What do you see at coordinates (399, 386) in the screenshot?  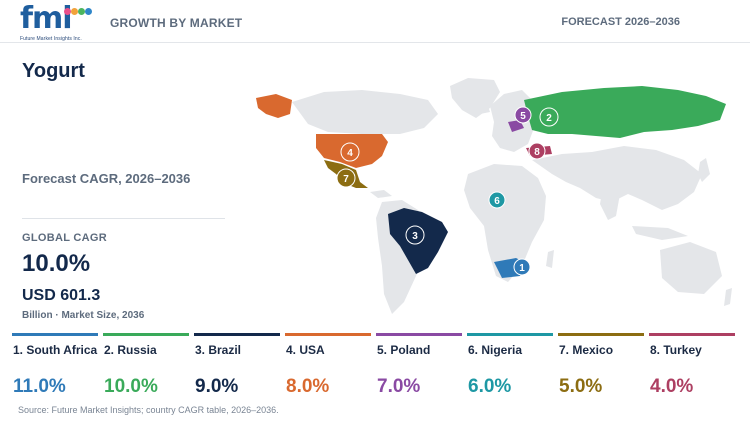 I see `country-cagr-value: 7.0%` at bounding box center [399, 386].